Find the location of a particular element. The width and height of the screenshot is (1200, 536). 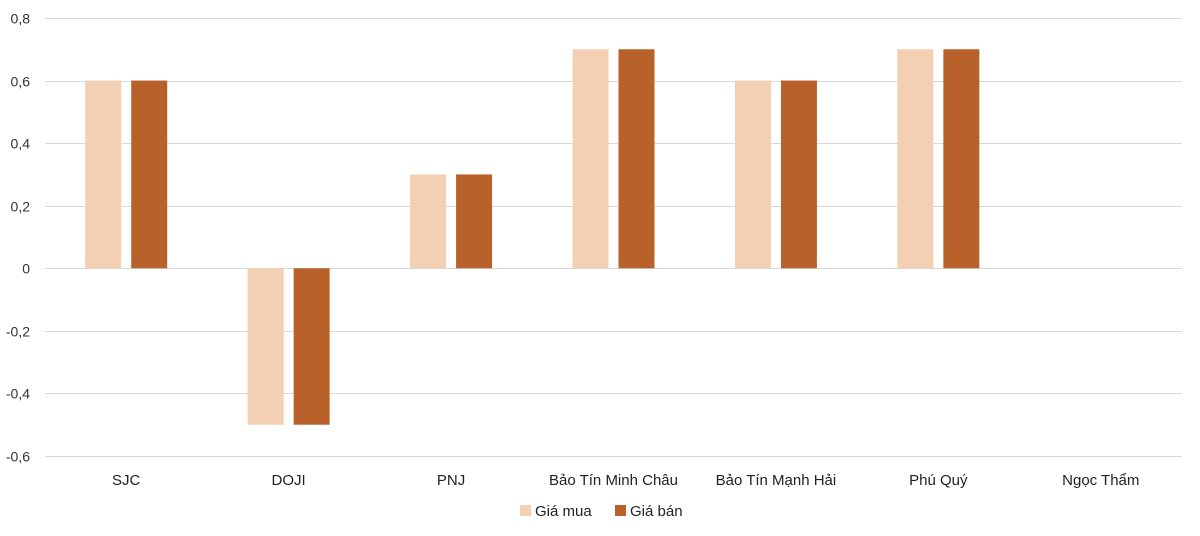

y-tick-label: 0,8 is located at coordinates (21, 19).